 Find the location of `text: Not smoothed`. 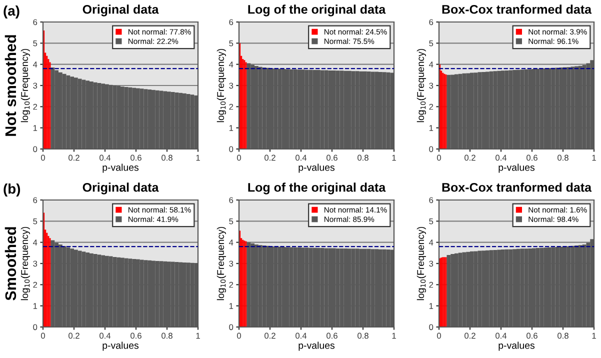

text: Not smoothed is located at coordinates (10, 85).